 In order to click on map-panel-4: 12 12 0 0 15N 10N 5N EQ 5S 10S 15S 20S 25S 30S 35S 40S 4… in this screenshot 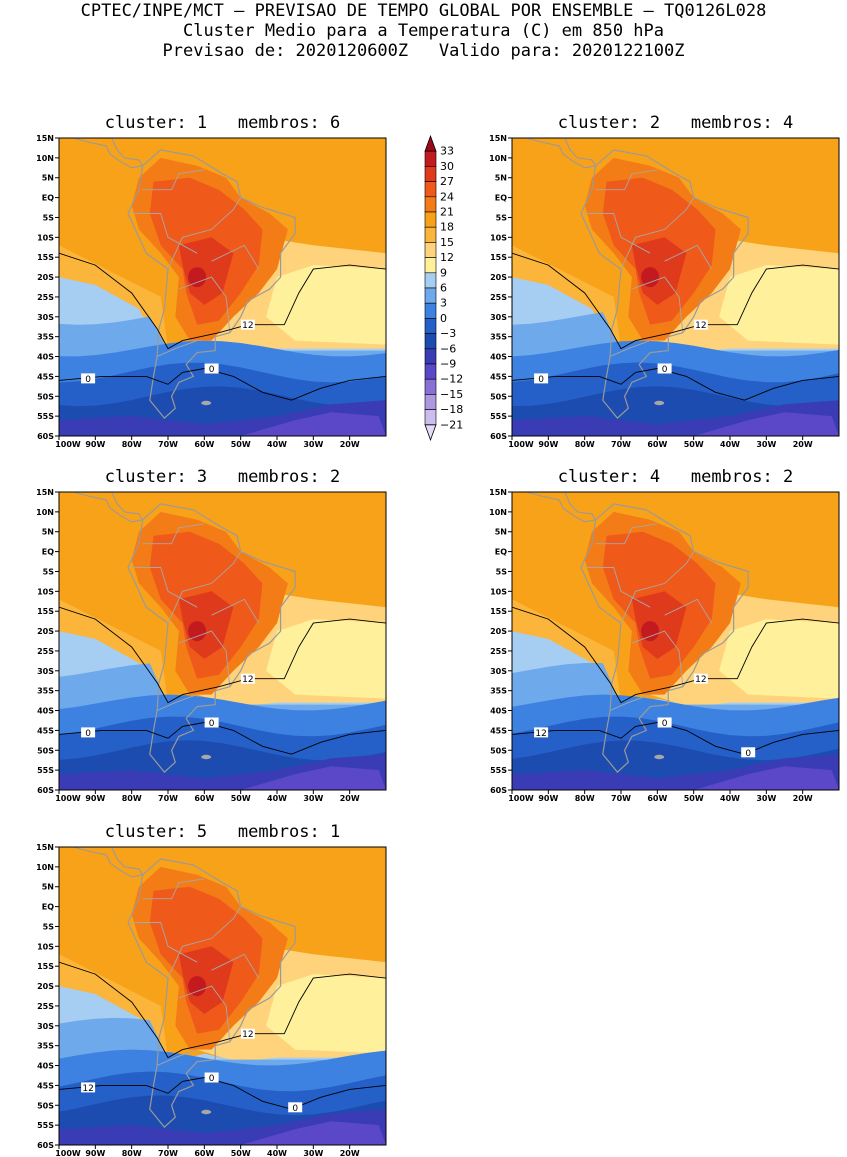, I will do `click(664, 645)`.